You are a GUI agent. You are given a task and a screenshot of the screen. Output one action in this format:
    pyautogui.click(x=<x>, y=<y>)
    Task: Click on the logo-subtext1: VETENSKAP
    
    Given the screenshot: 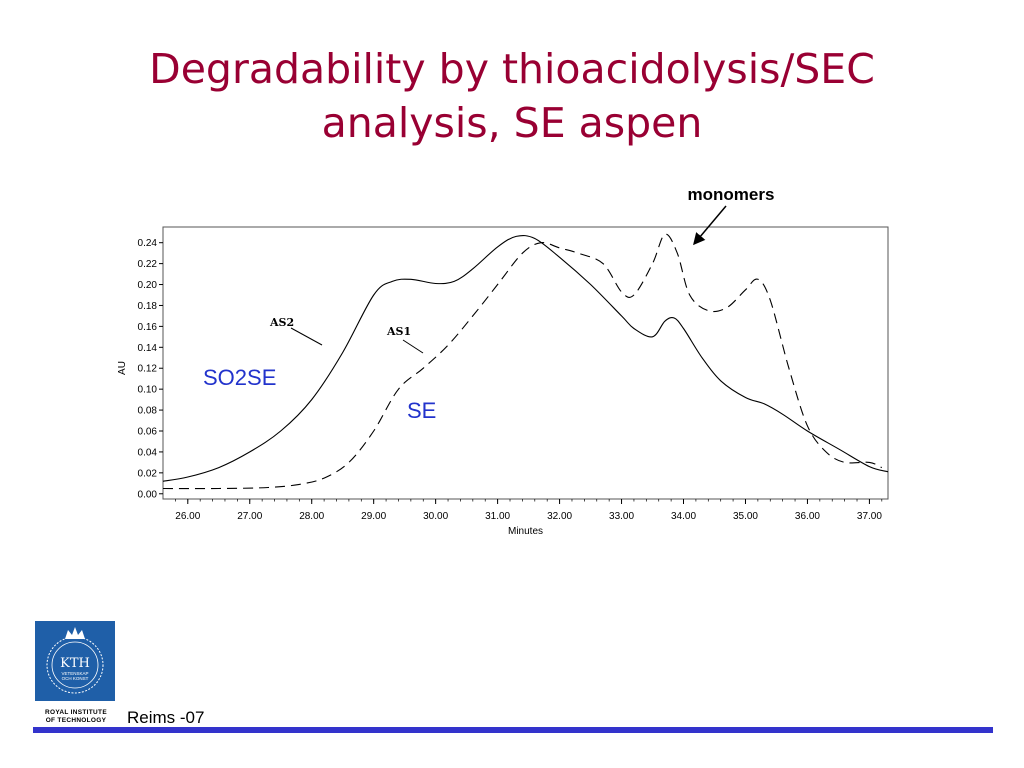 What is the action you would take?
    pyautogui.click(x=74, y=673)
    